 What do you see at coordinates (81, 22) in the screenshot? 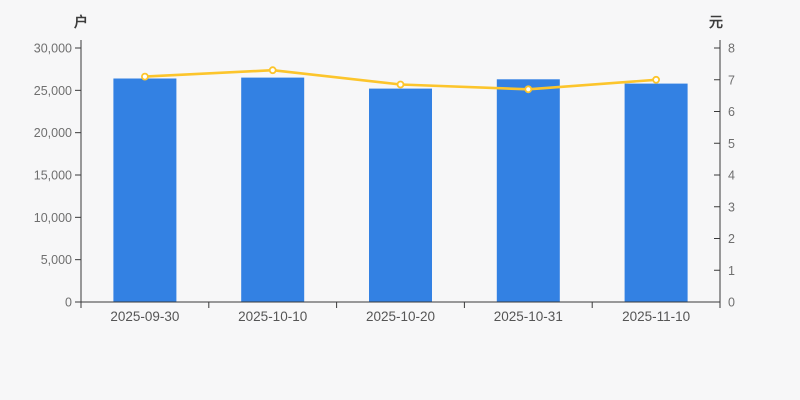
I see `left-axis-unit-label: 户` at bounding box center [81, 22].